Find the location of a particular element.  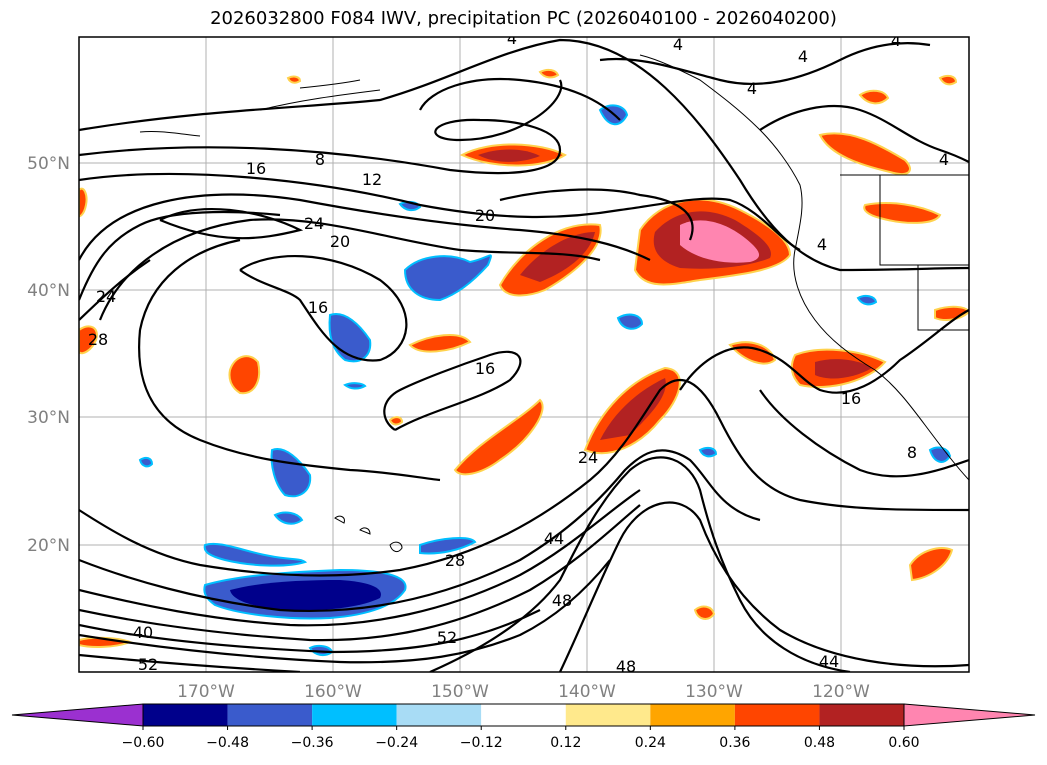

lat-label: 30°N is located at coordinates (48, 418).